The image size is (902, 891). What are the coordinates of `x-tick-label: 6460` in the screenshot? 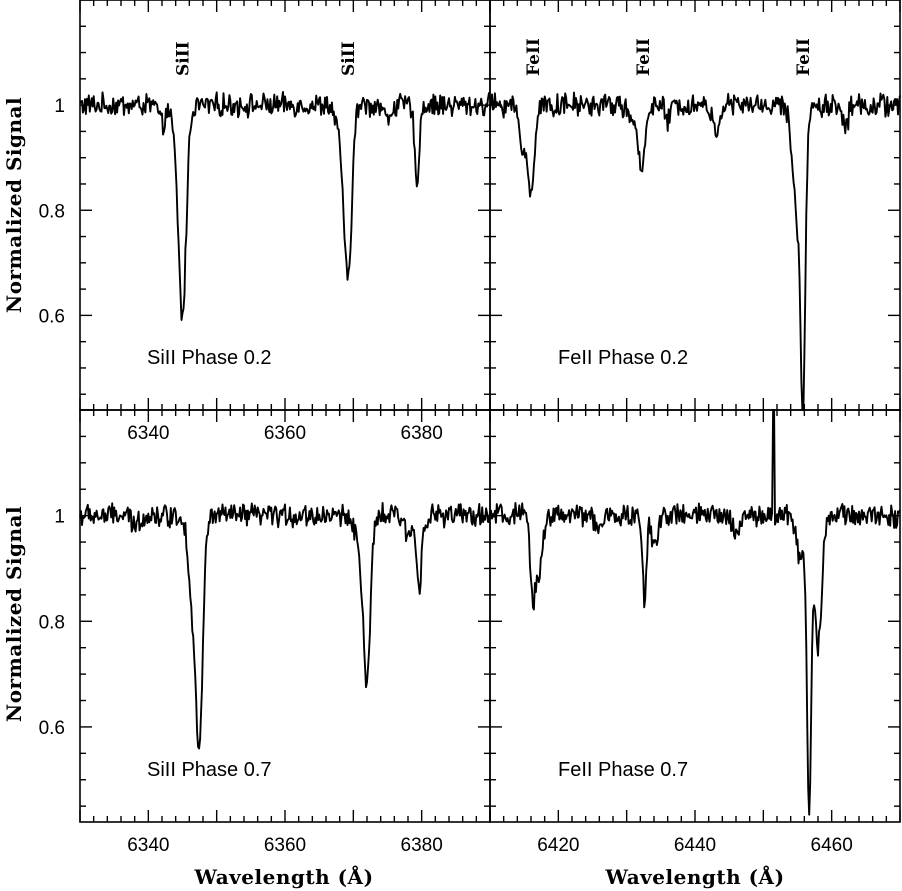 It's located at (832, 845).